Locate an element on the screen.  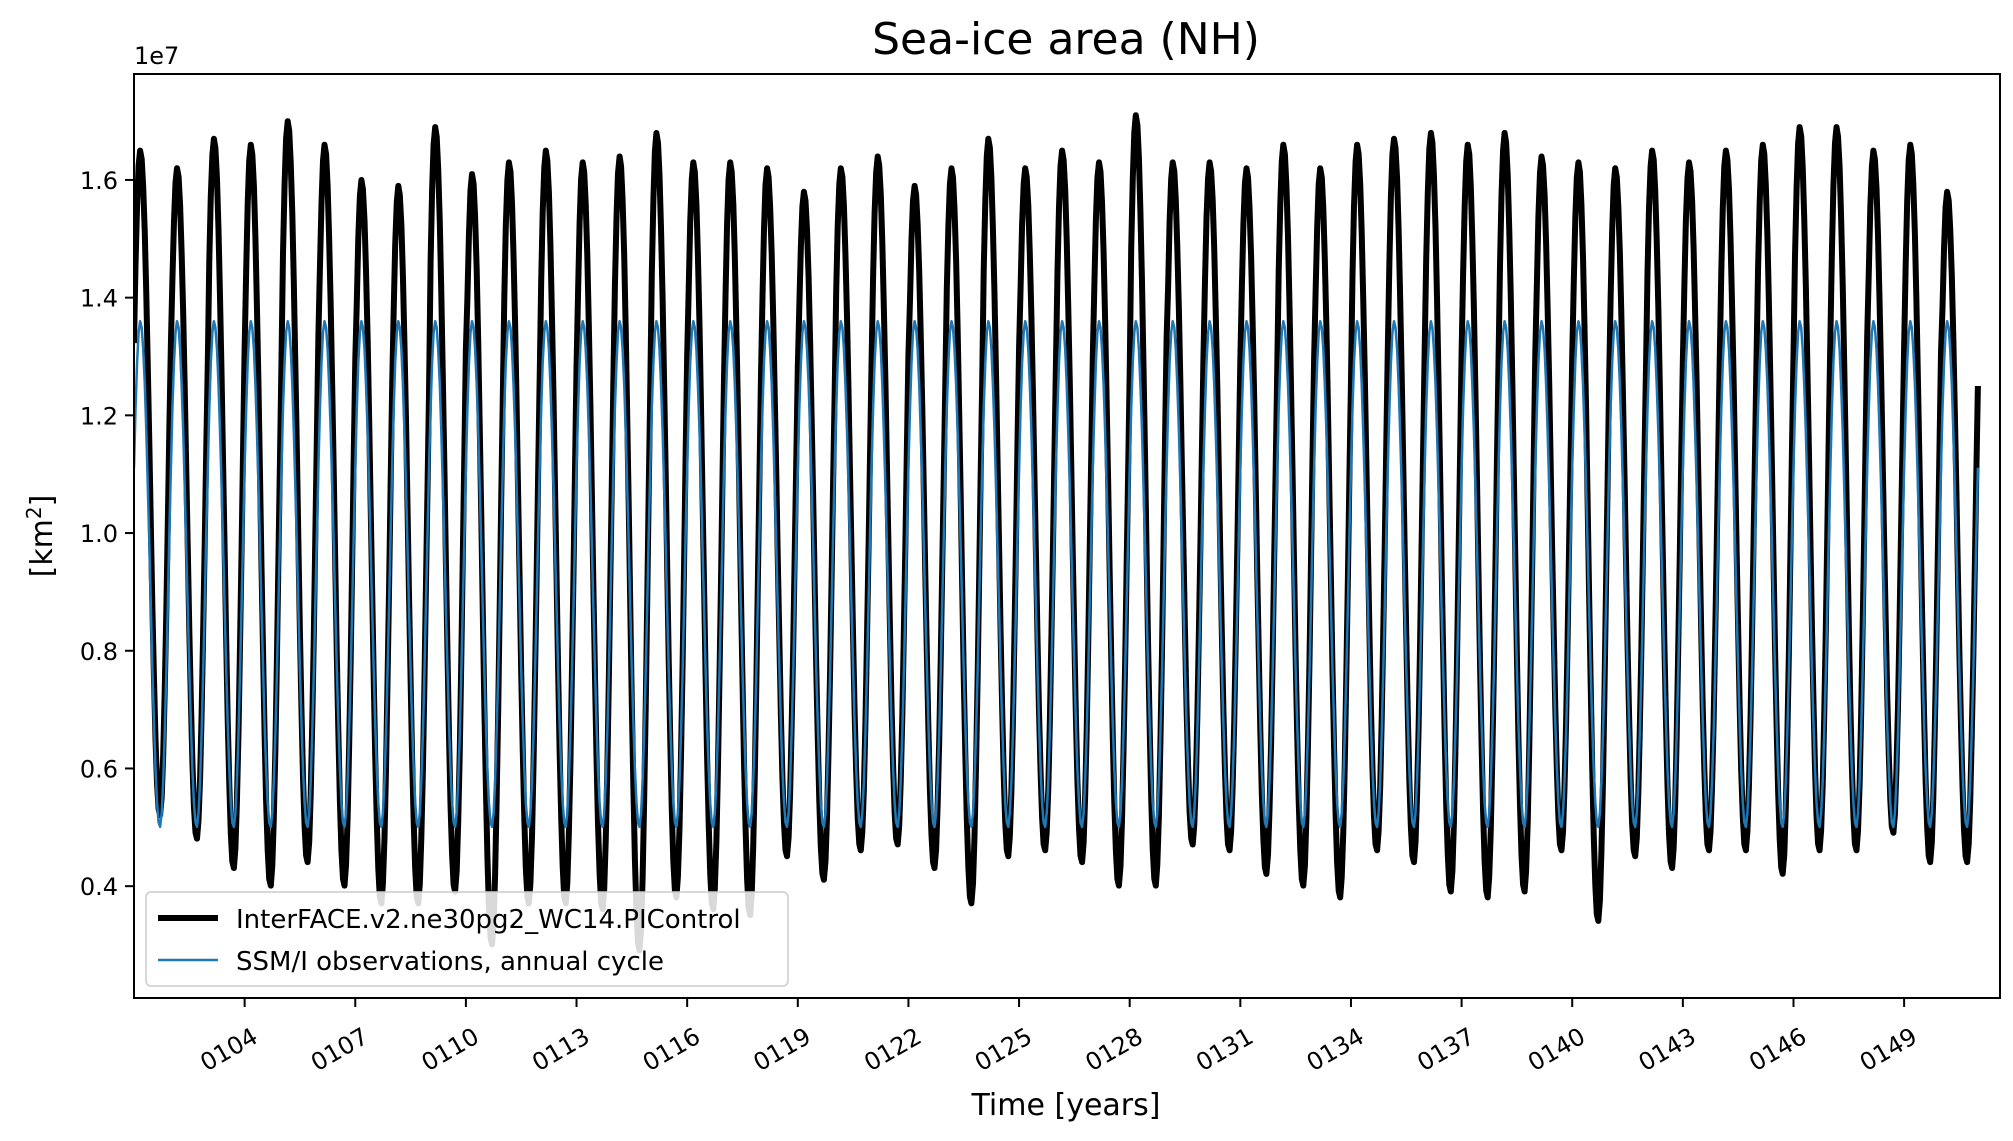
y-axis: 0.4 0.6 0.8 1.0 1.2 1.4 1.6 is located at coordinates (107, 534).